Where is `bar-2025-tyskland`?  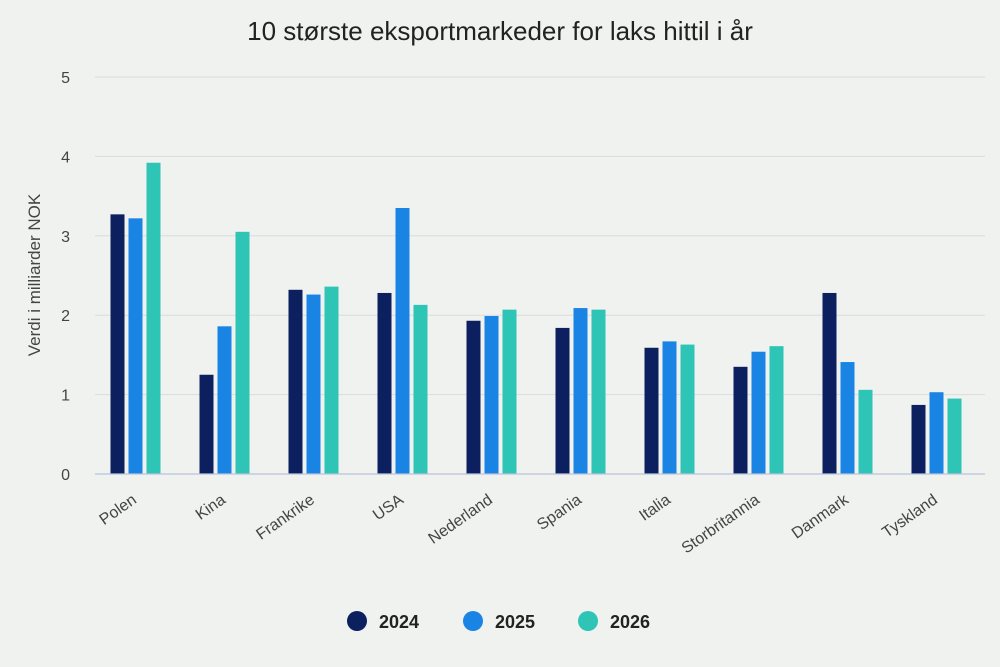 bar-2025-tyskland is located at coordinates (936, 433).